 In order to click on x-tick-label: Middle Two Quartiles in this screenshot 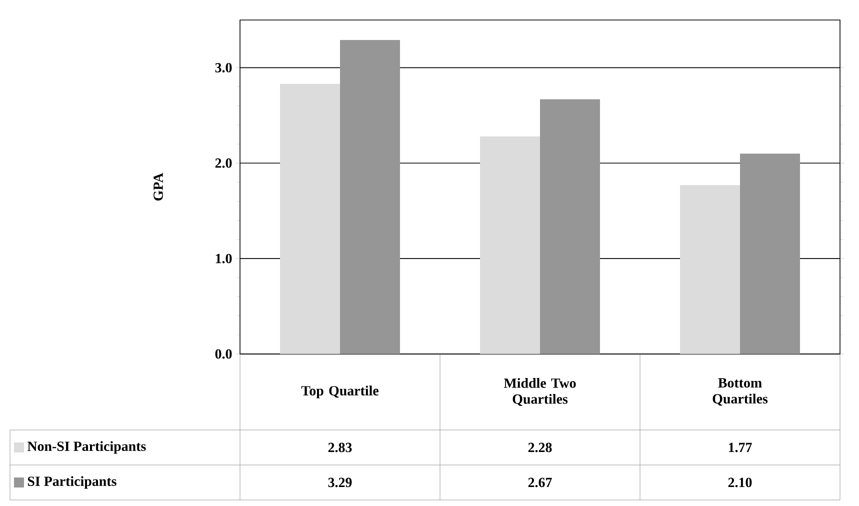, I will do `click(540, 392)`.